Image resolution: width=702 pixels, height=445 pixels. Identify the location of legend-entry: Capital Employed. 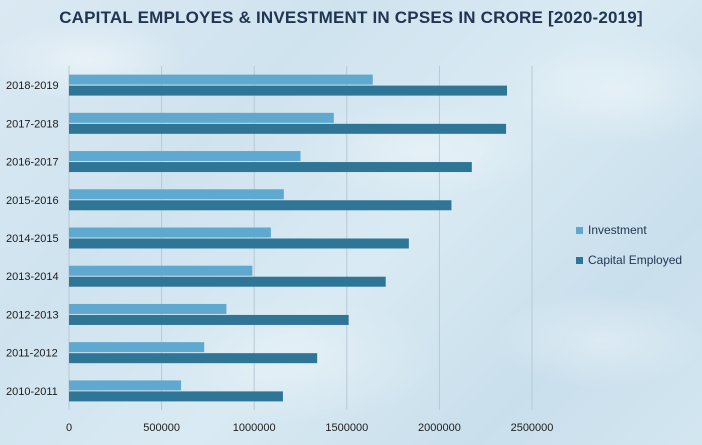
(635, 260).